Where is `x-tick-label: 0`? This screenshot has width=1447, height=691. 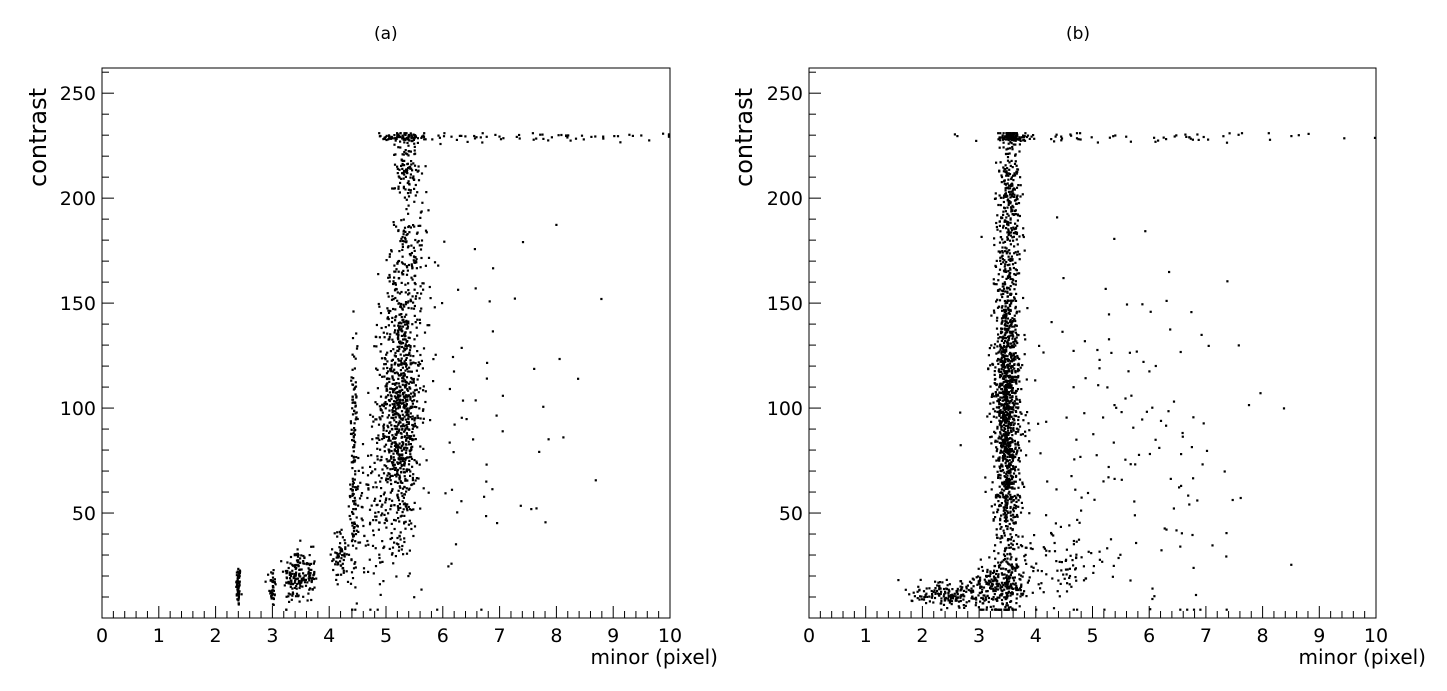 x-tick-label: 0 is located at coordinates (809, 636).